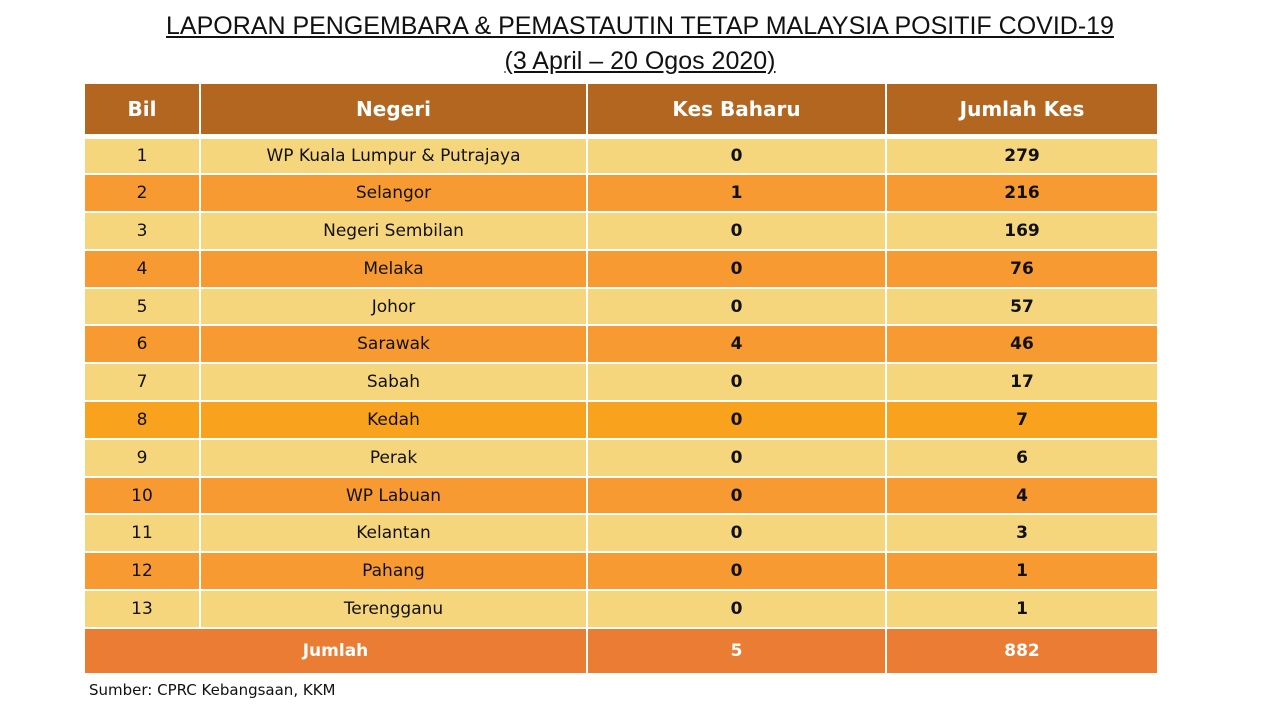  I want to click on row-number: 8, so click(142, 420).